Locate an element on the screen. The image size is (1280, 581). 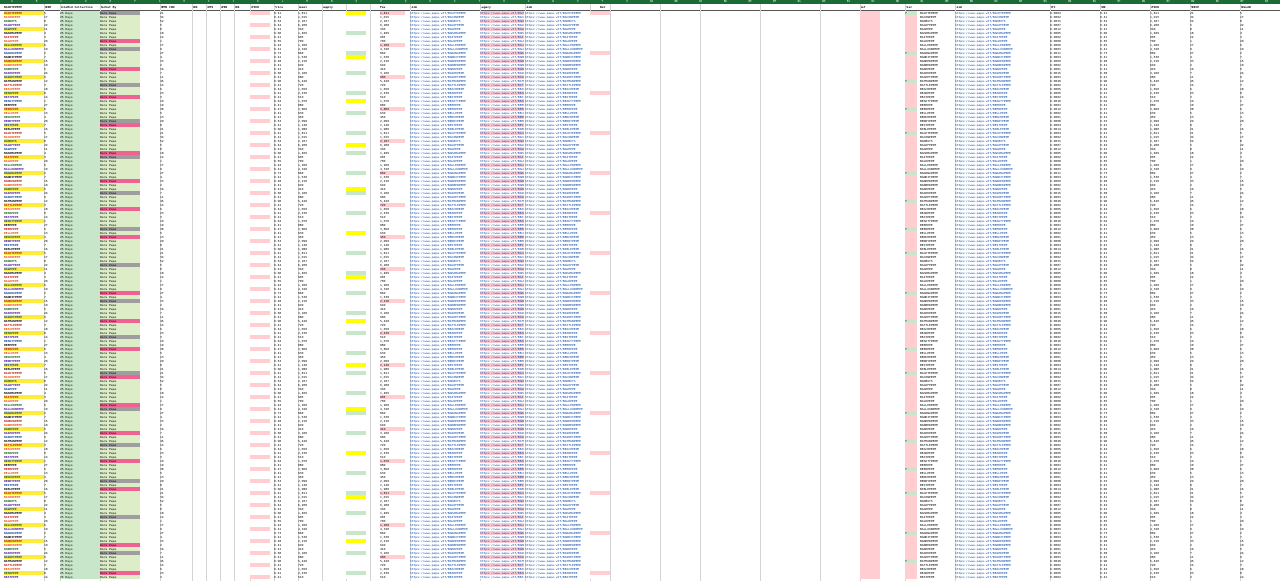
name-cell-2: BAGPEPE is located at coordinates (937, 149).